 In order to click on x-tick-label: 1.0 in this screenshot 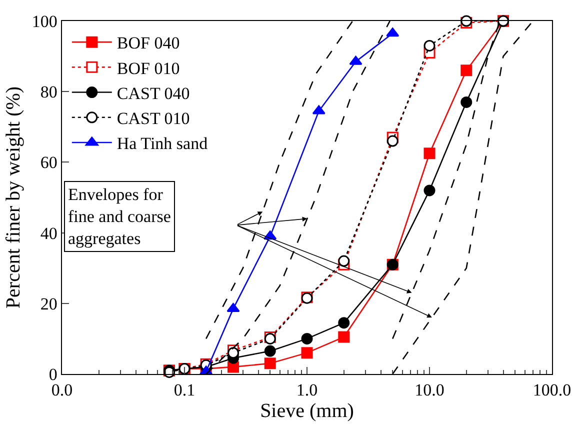, I will do `click(307, 390)`.